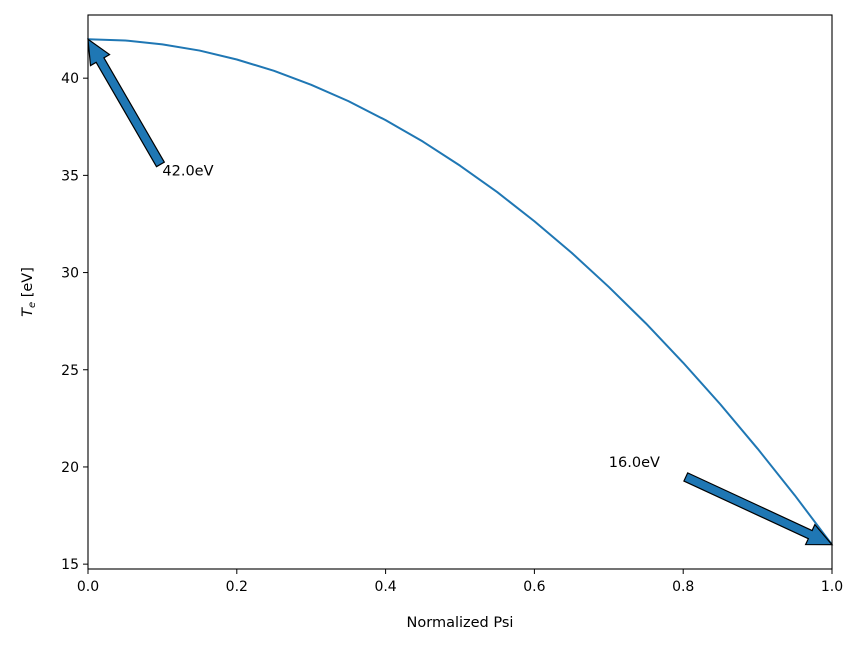  What do you see at coordinates (187, 171) in the screenshot?
I see `annotation-label: 42.0eV` at bounding box center [187, 171].